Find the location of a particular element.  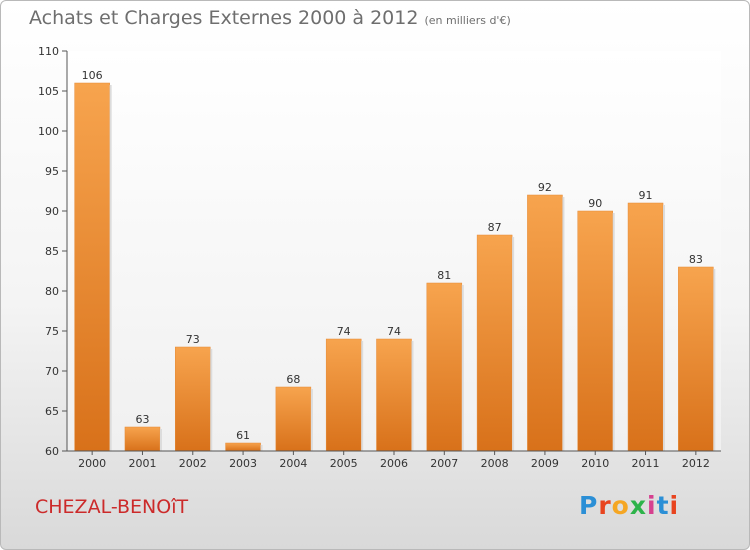

x-tick-label: 2001 is located at coordinates (142, 463).